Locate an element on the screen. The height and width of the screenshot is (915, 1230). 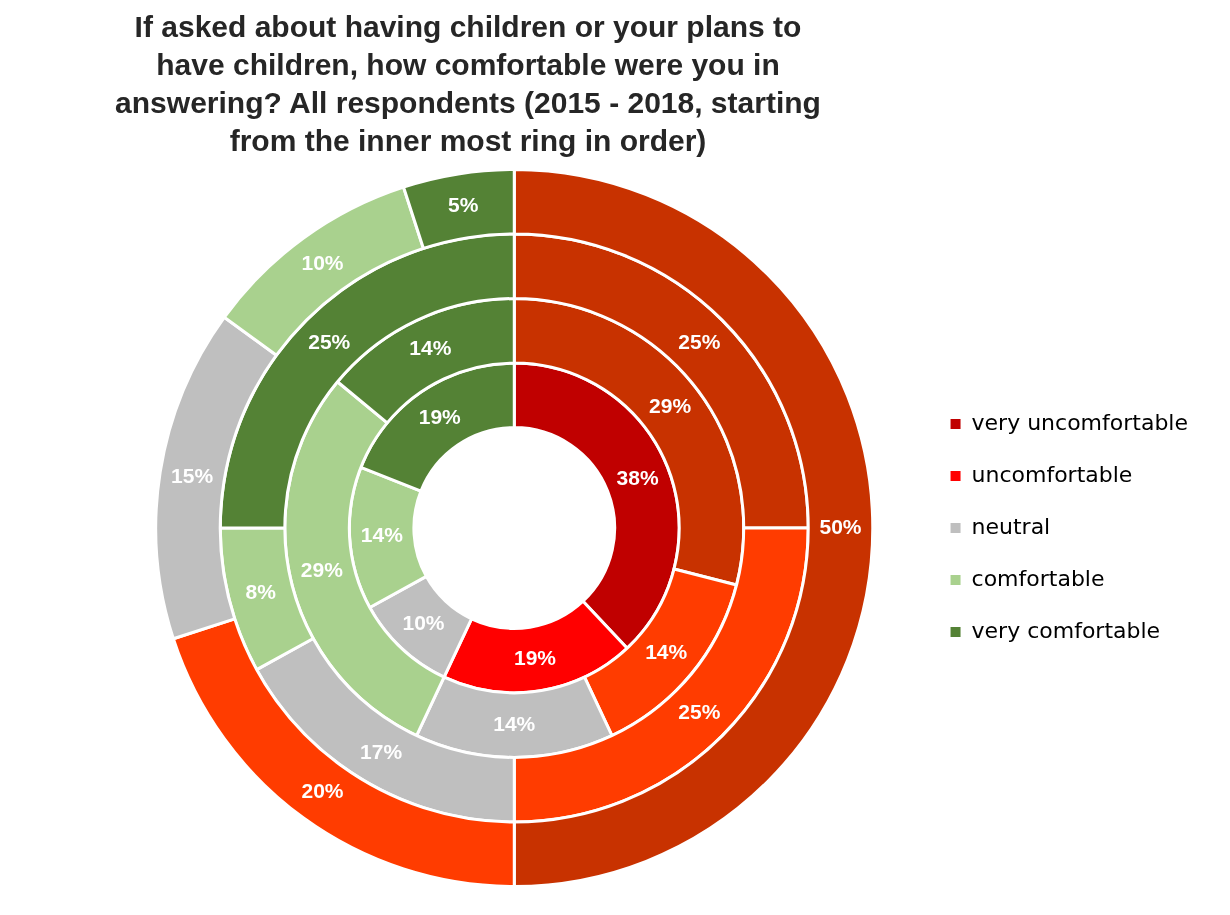
data-label: 38% is located at coordinates (637, 477).